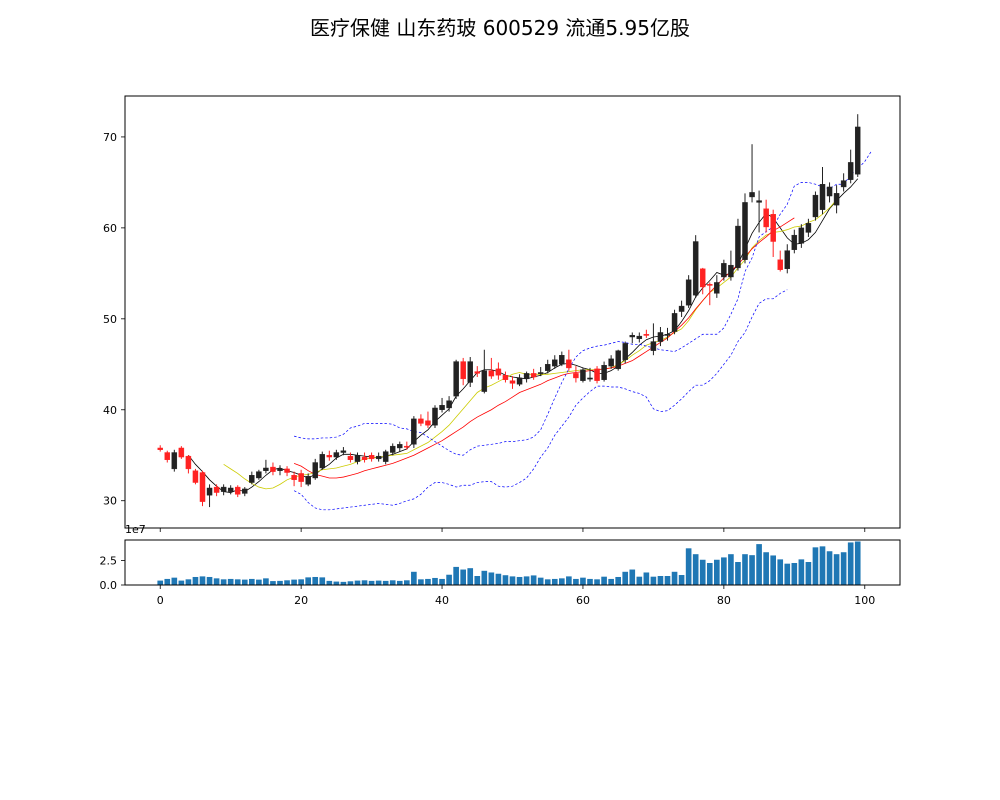  Describe the element at coordinates (110, 319) in the screenshot. I see `y-tick-label: 50` at that location.